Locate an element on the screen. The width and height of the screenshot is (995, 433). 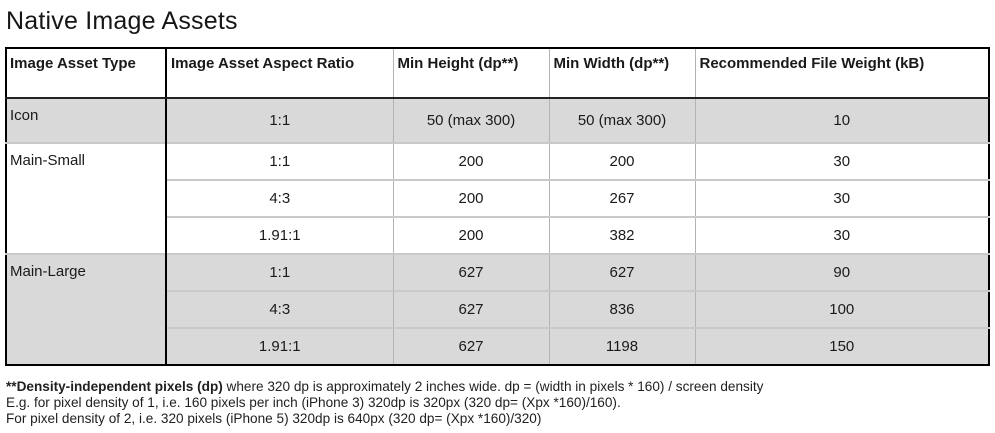
column-header-min-height: Min Height (dp**) is located at coordinates (470, 73).